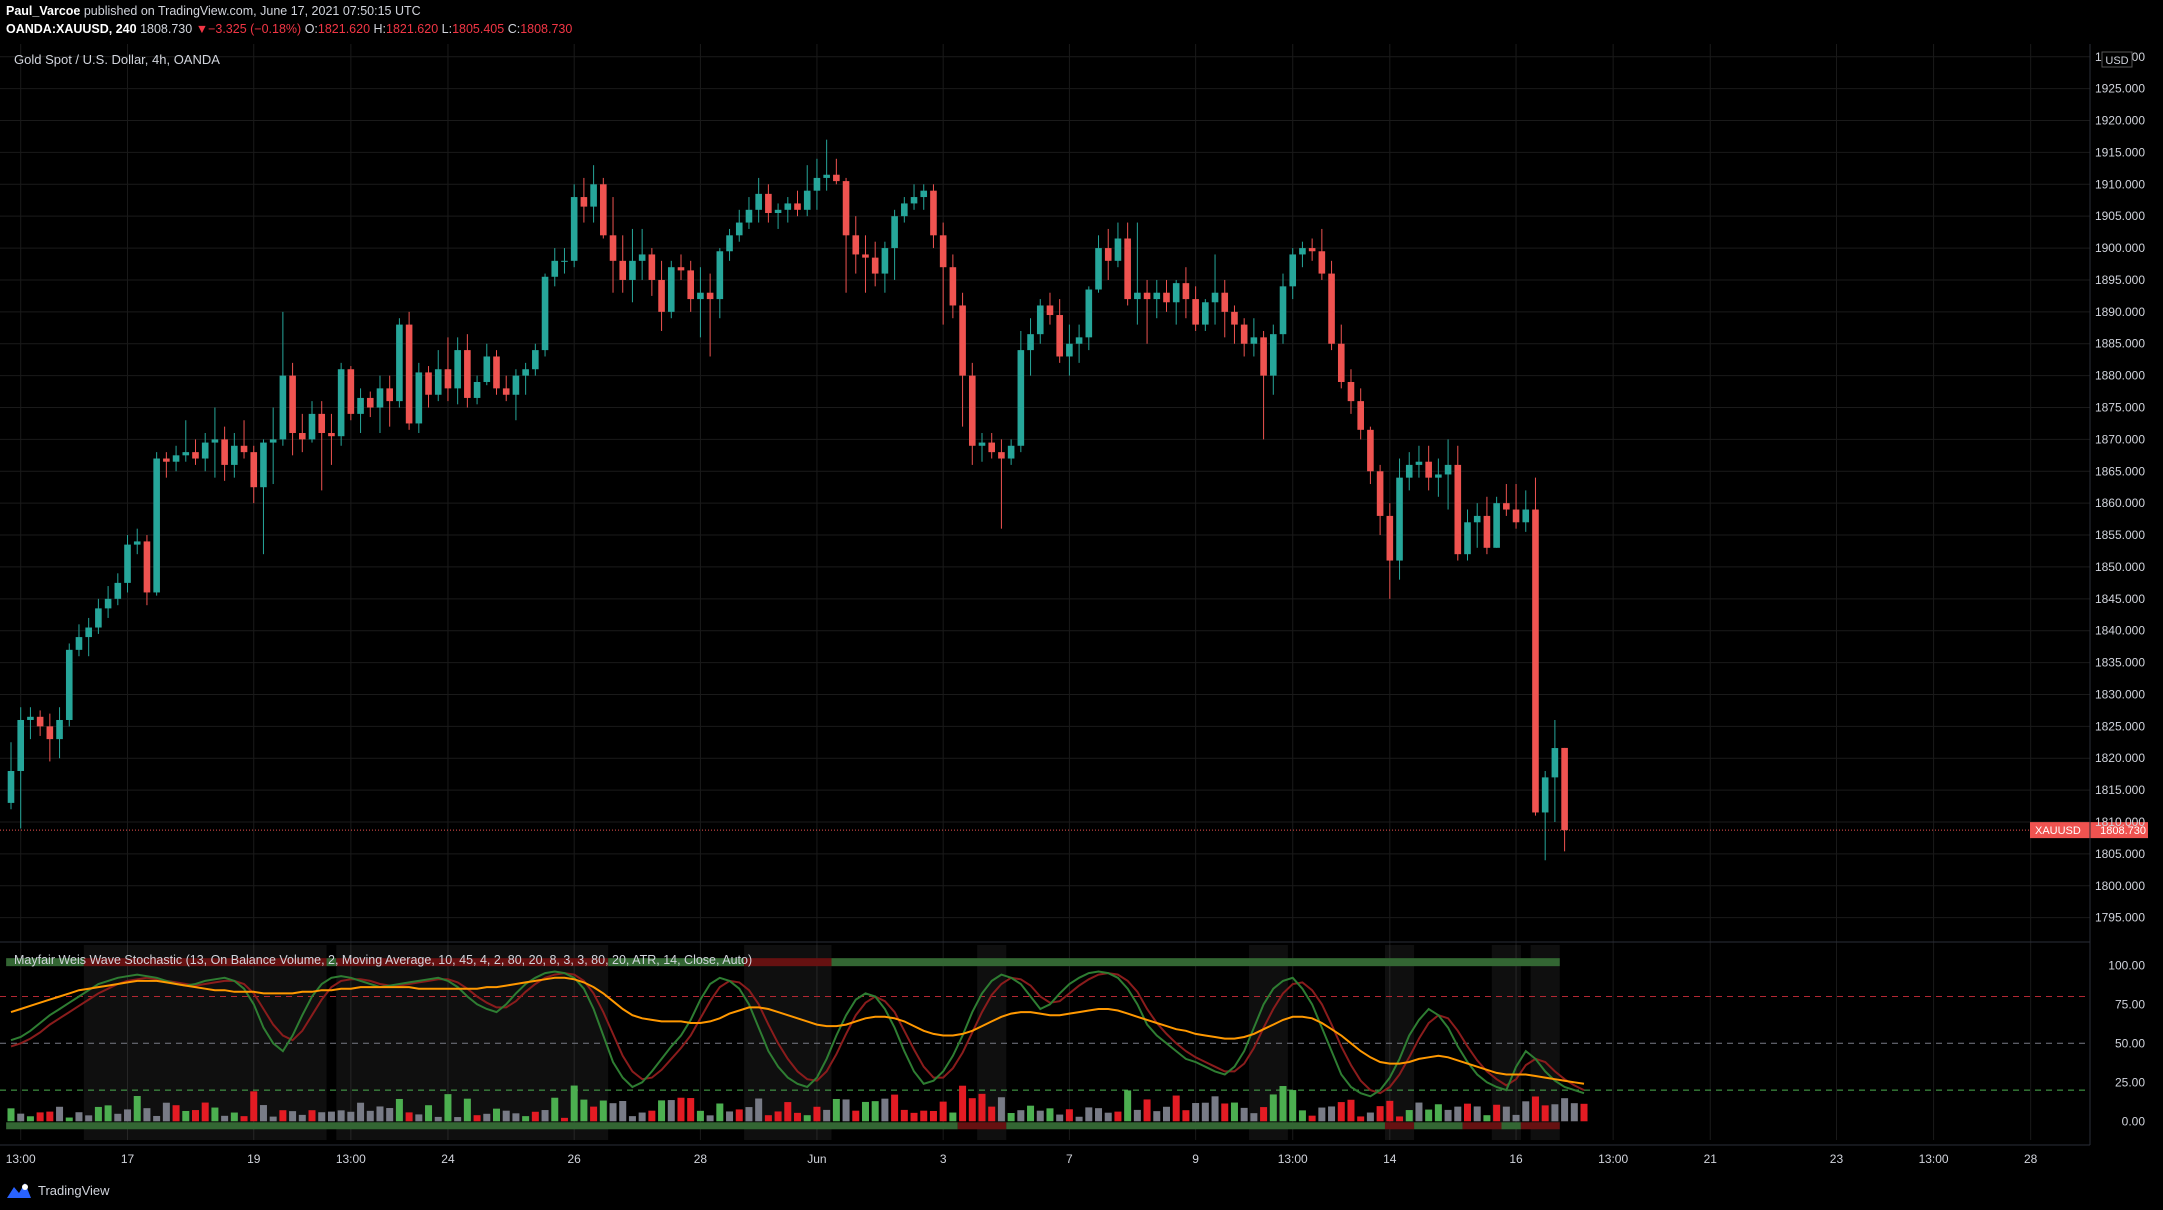 This screenshot has height=1210, width=2163. Describe the element at coordinates (255, 29) in the screenshot. I see `price-change: −3.325 (−0.18%)` at that location.